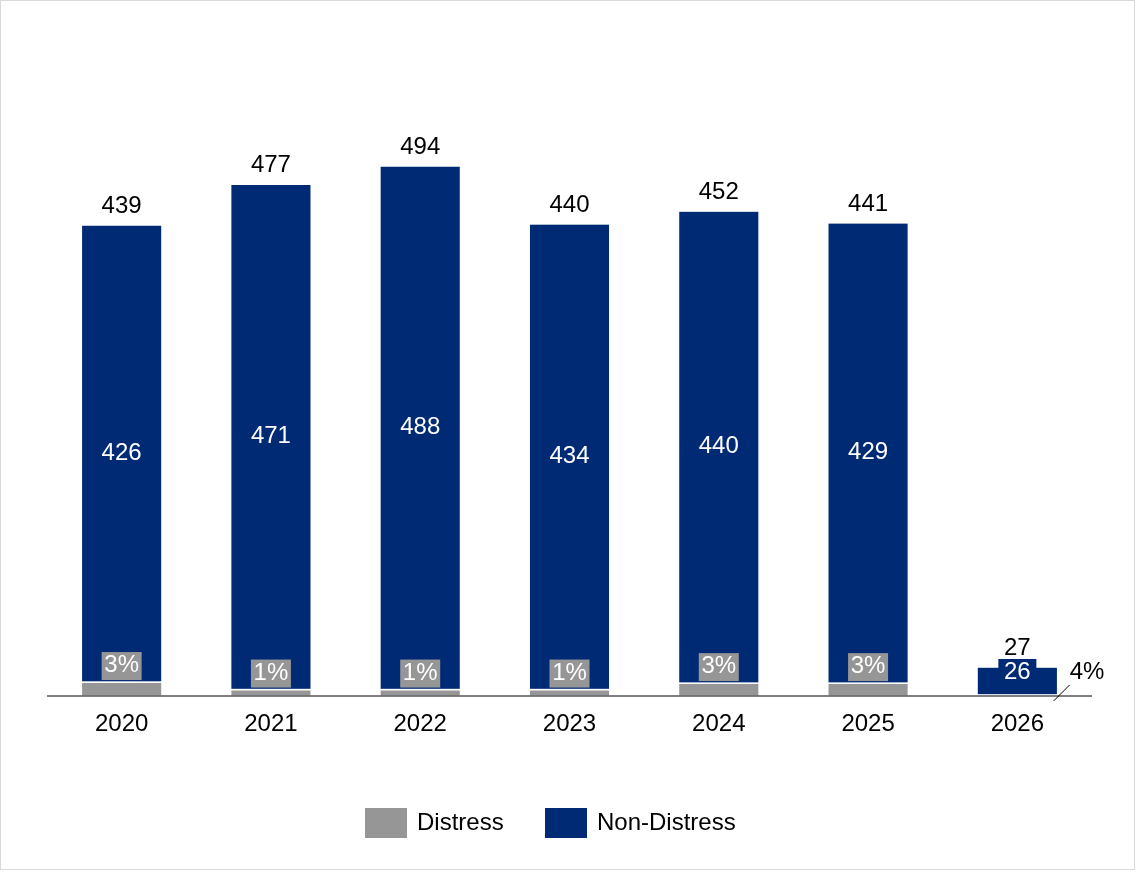  What do you see at coordinates (1017, 723) in the screenshot?
I see `x-tick-label: 2026` at bounding box center [1017, 723].